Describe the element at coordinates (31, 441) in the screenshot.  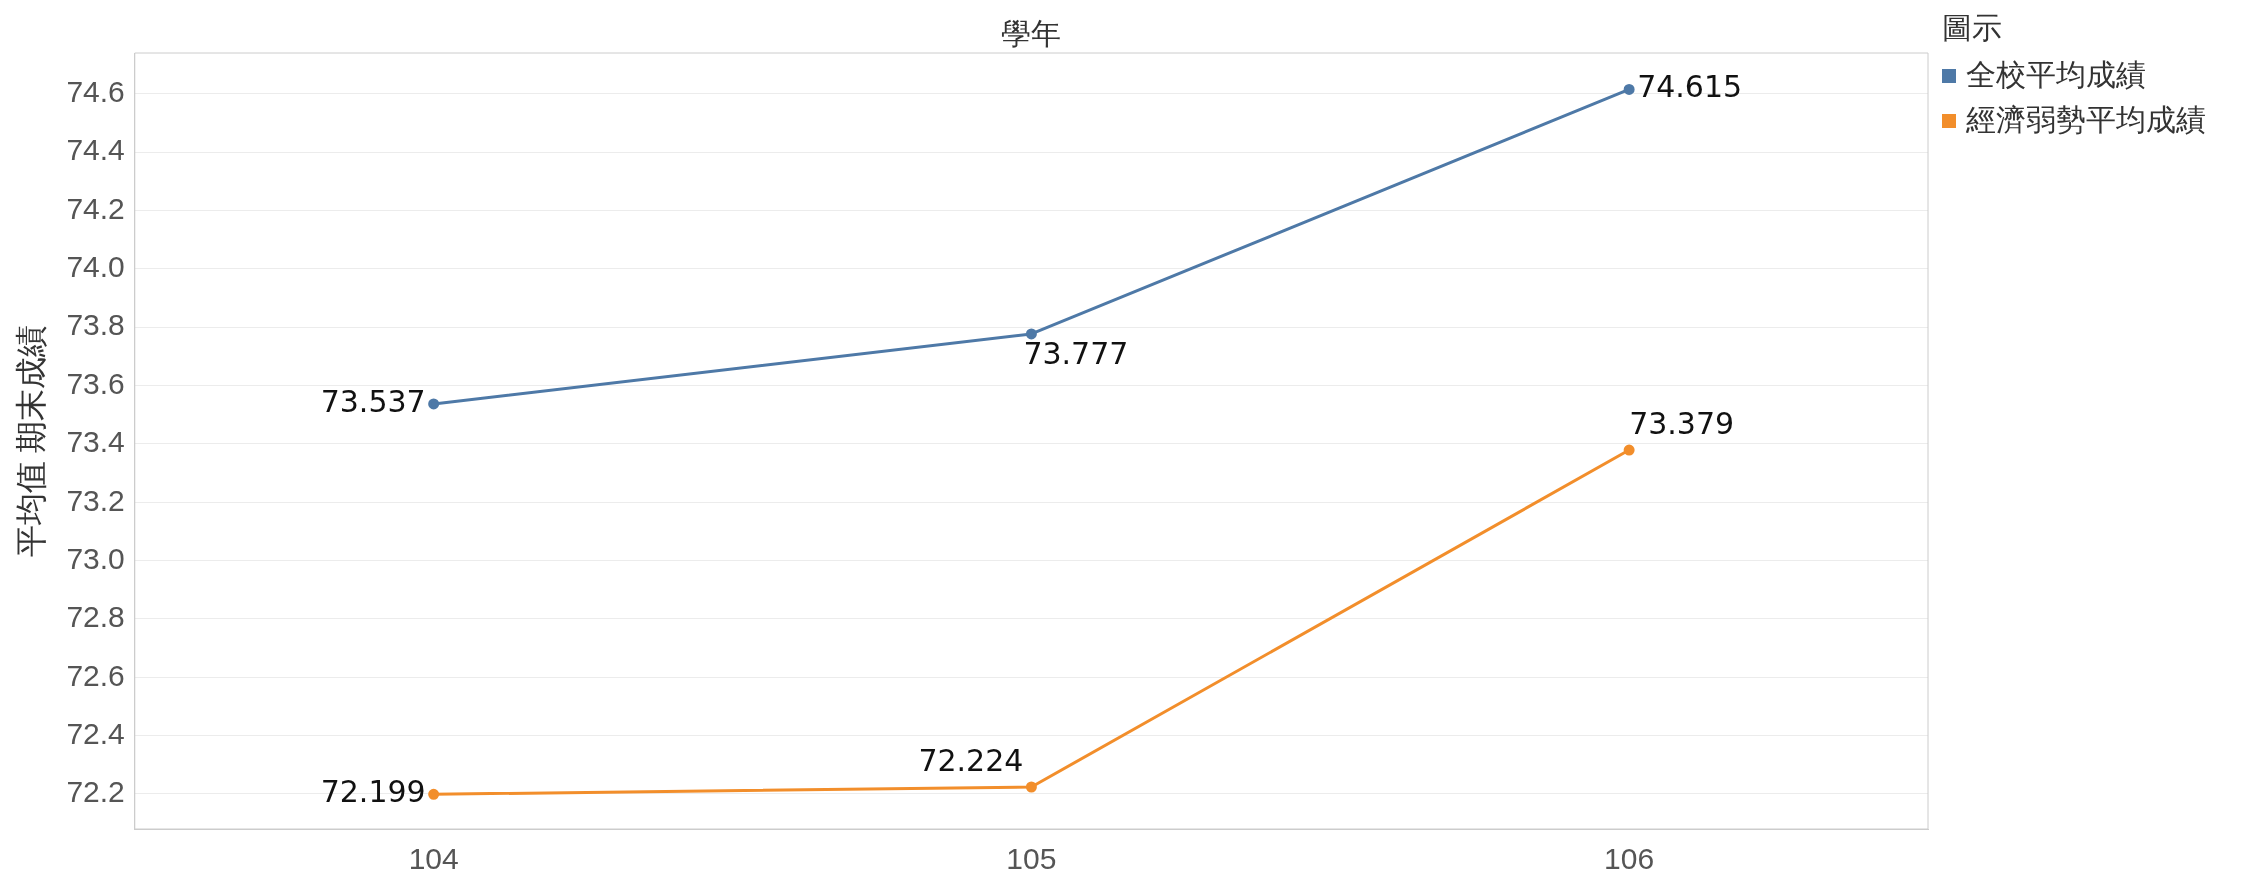
I see `y-axis-title: 平均值 期末成績` at that location.